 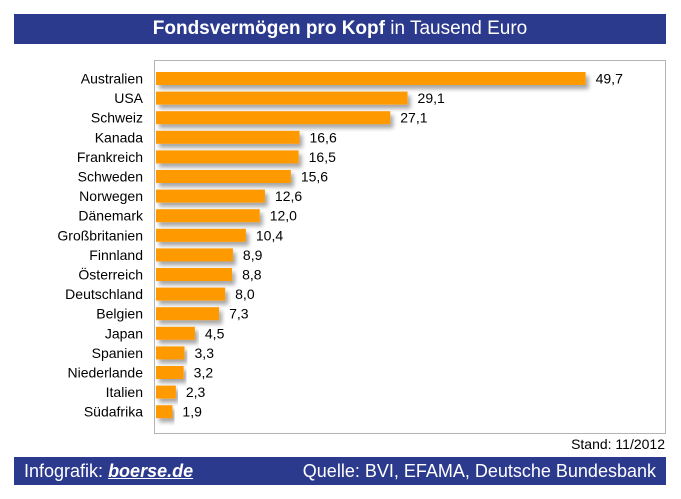 What do you see at coordinates (110, 157) in the screenshot?
I see `category-label: Frankreich` at bounding box center [110, 157].